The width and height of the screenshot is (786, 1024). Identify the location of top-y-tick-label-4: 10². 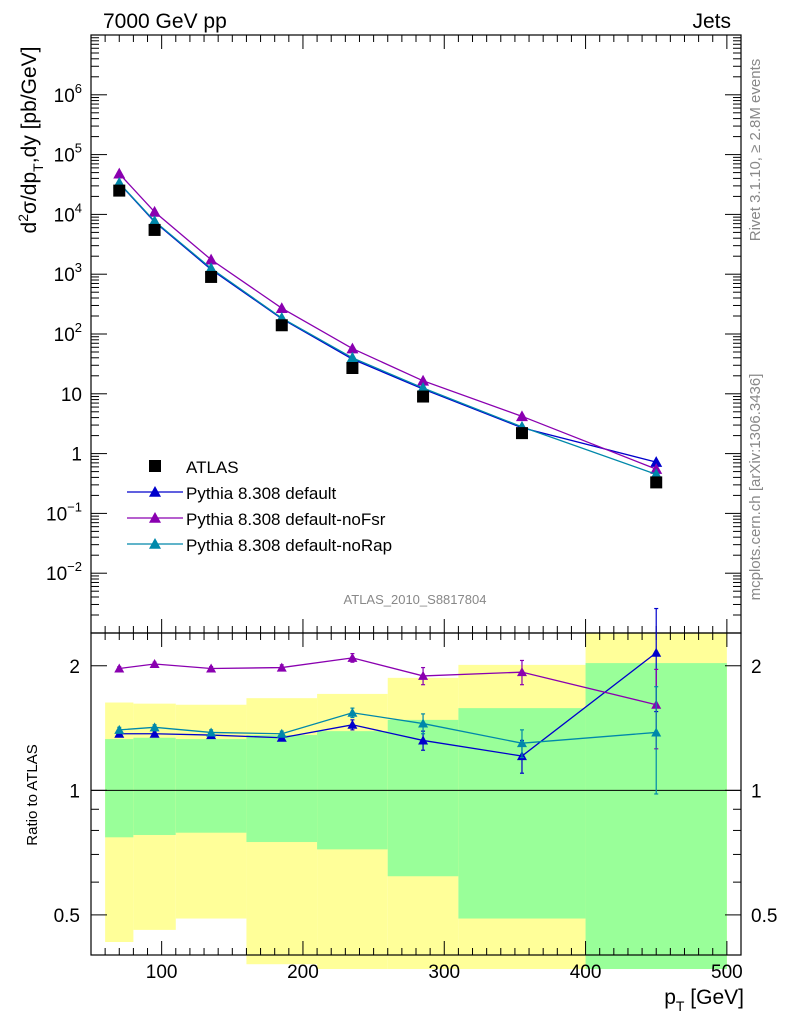
(68, 333).